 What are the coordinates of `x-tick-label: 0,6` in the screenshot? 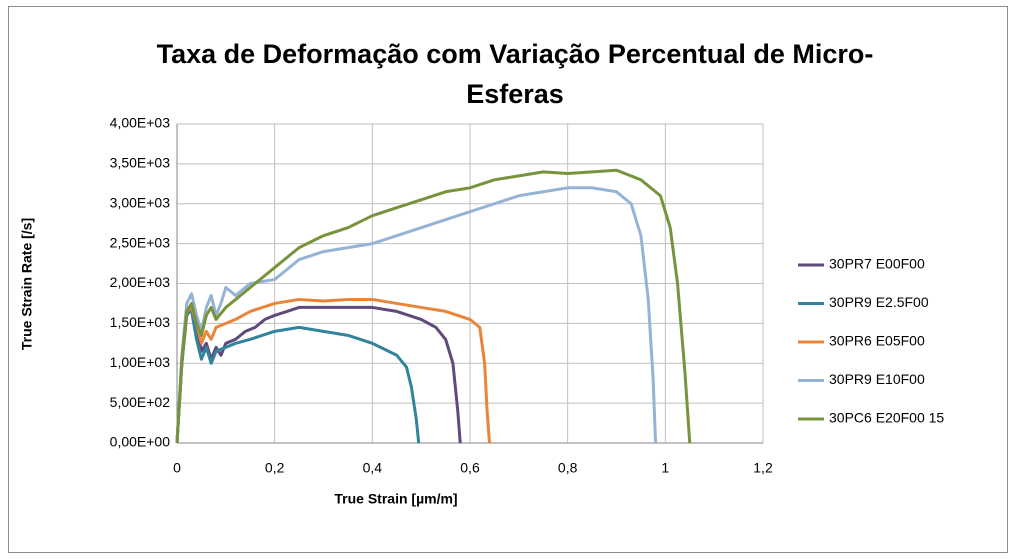 It's located at (470, 468).